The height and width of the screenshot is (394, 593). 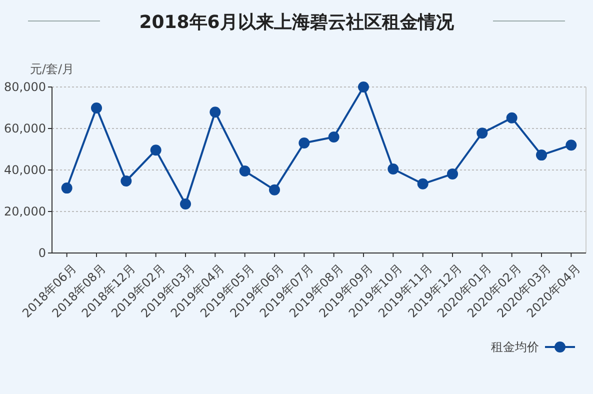 What do you see at coordinates (515, 347) in the screenshot?
I see `legend-label: 租金均价` at bounding box center [515, 347].